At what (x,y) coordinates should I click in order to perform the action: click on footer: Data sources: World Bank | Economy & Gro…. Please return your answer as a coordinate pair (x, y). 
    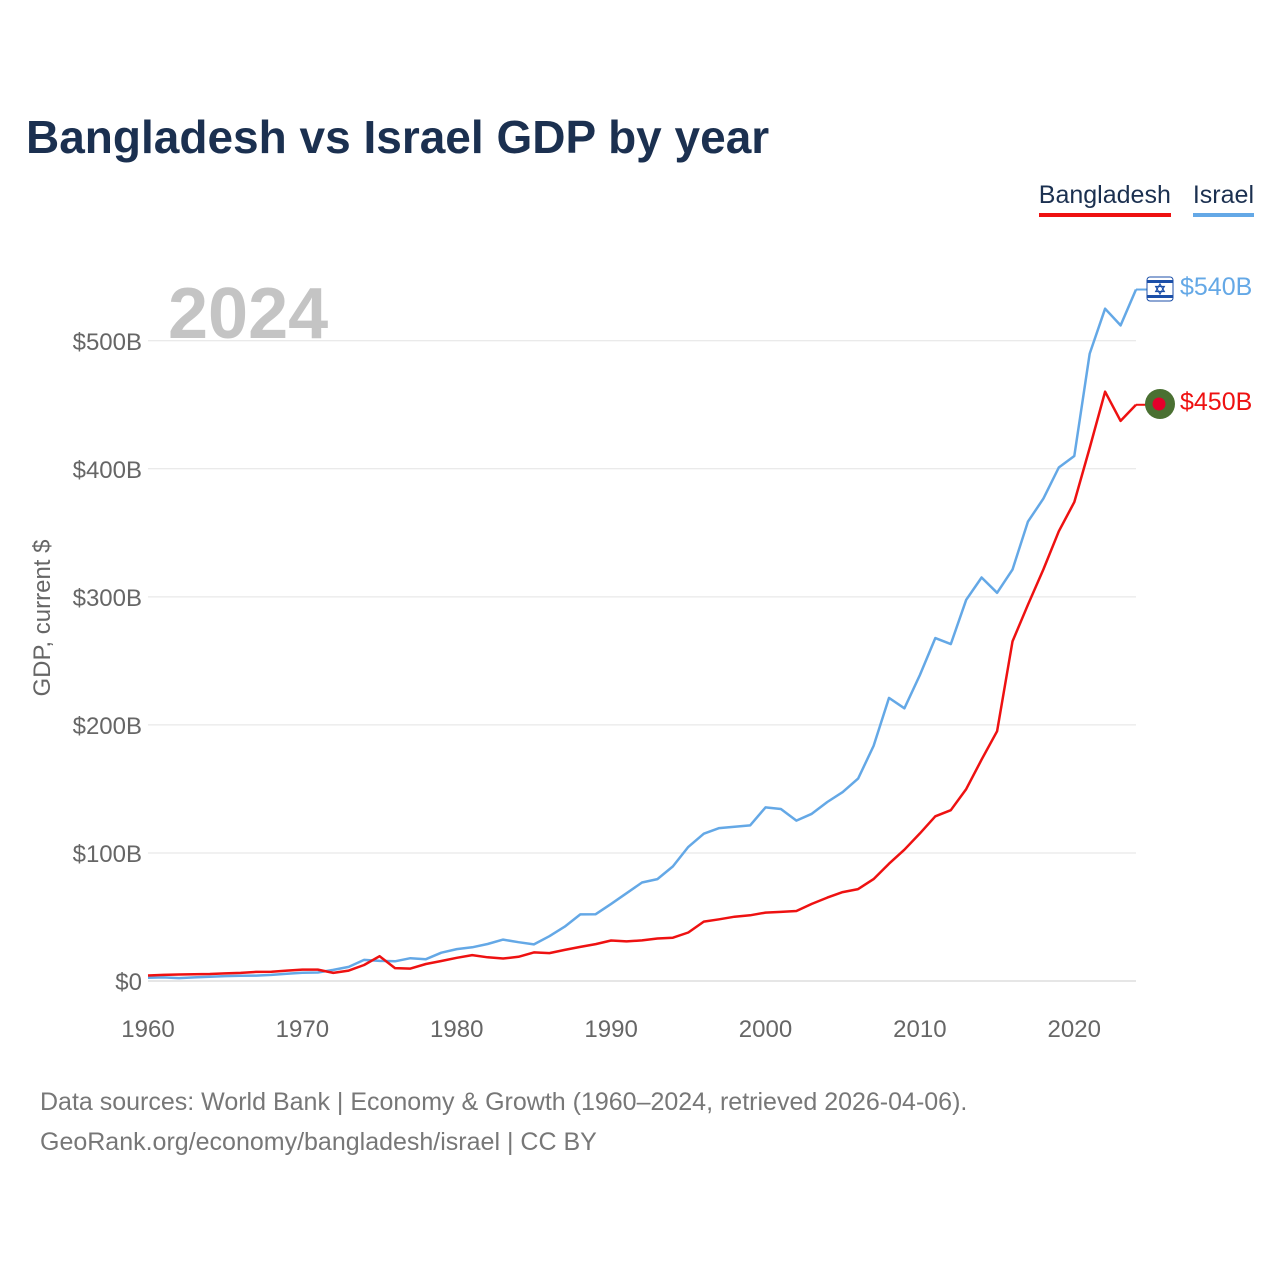
    Looking at the image, I should click on (503, 1122).